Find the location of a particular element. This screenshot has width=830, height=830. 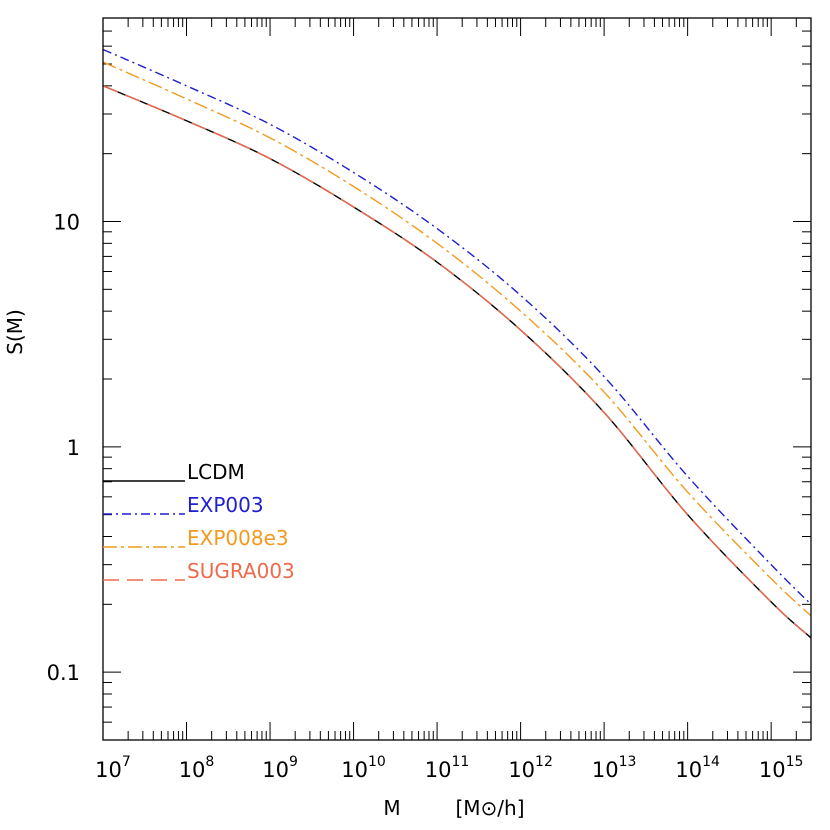

legend-label: LCDM is located at coordinates (216, 472).